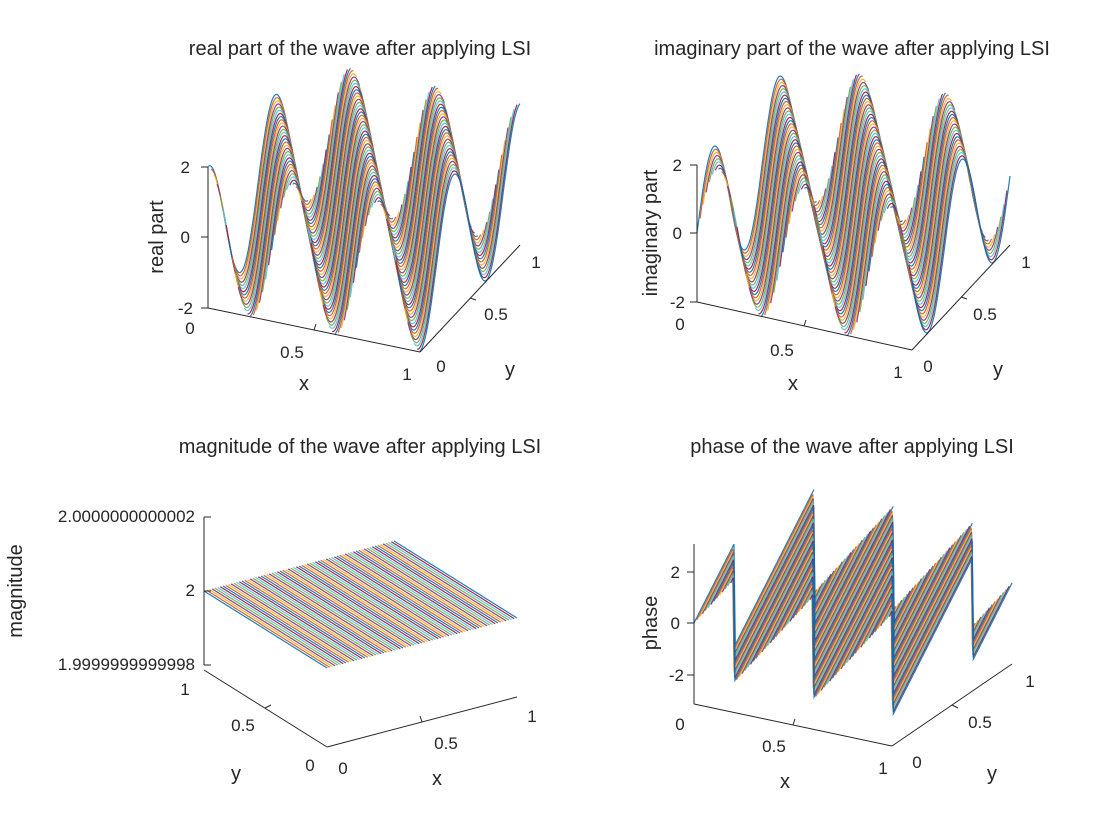 This screenshot has width=1120, height=840. Describe the element at coordinates (304, 384) in the screenshot. I see `real-part-x-label: x` at that location.